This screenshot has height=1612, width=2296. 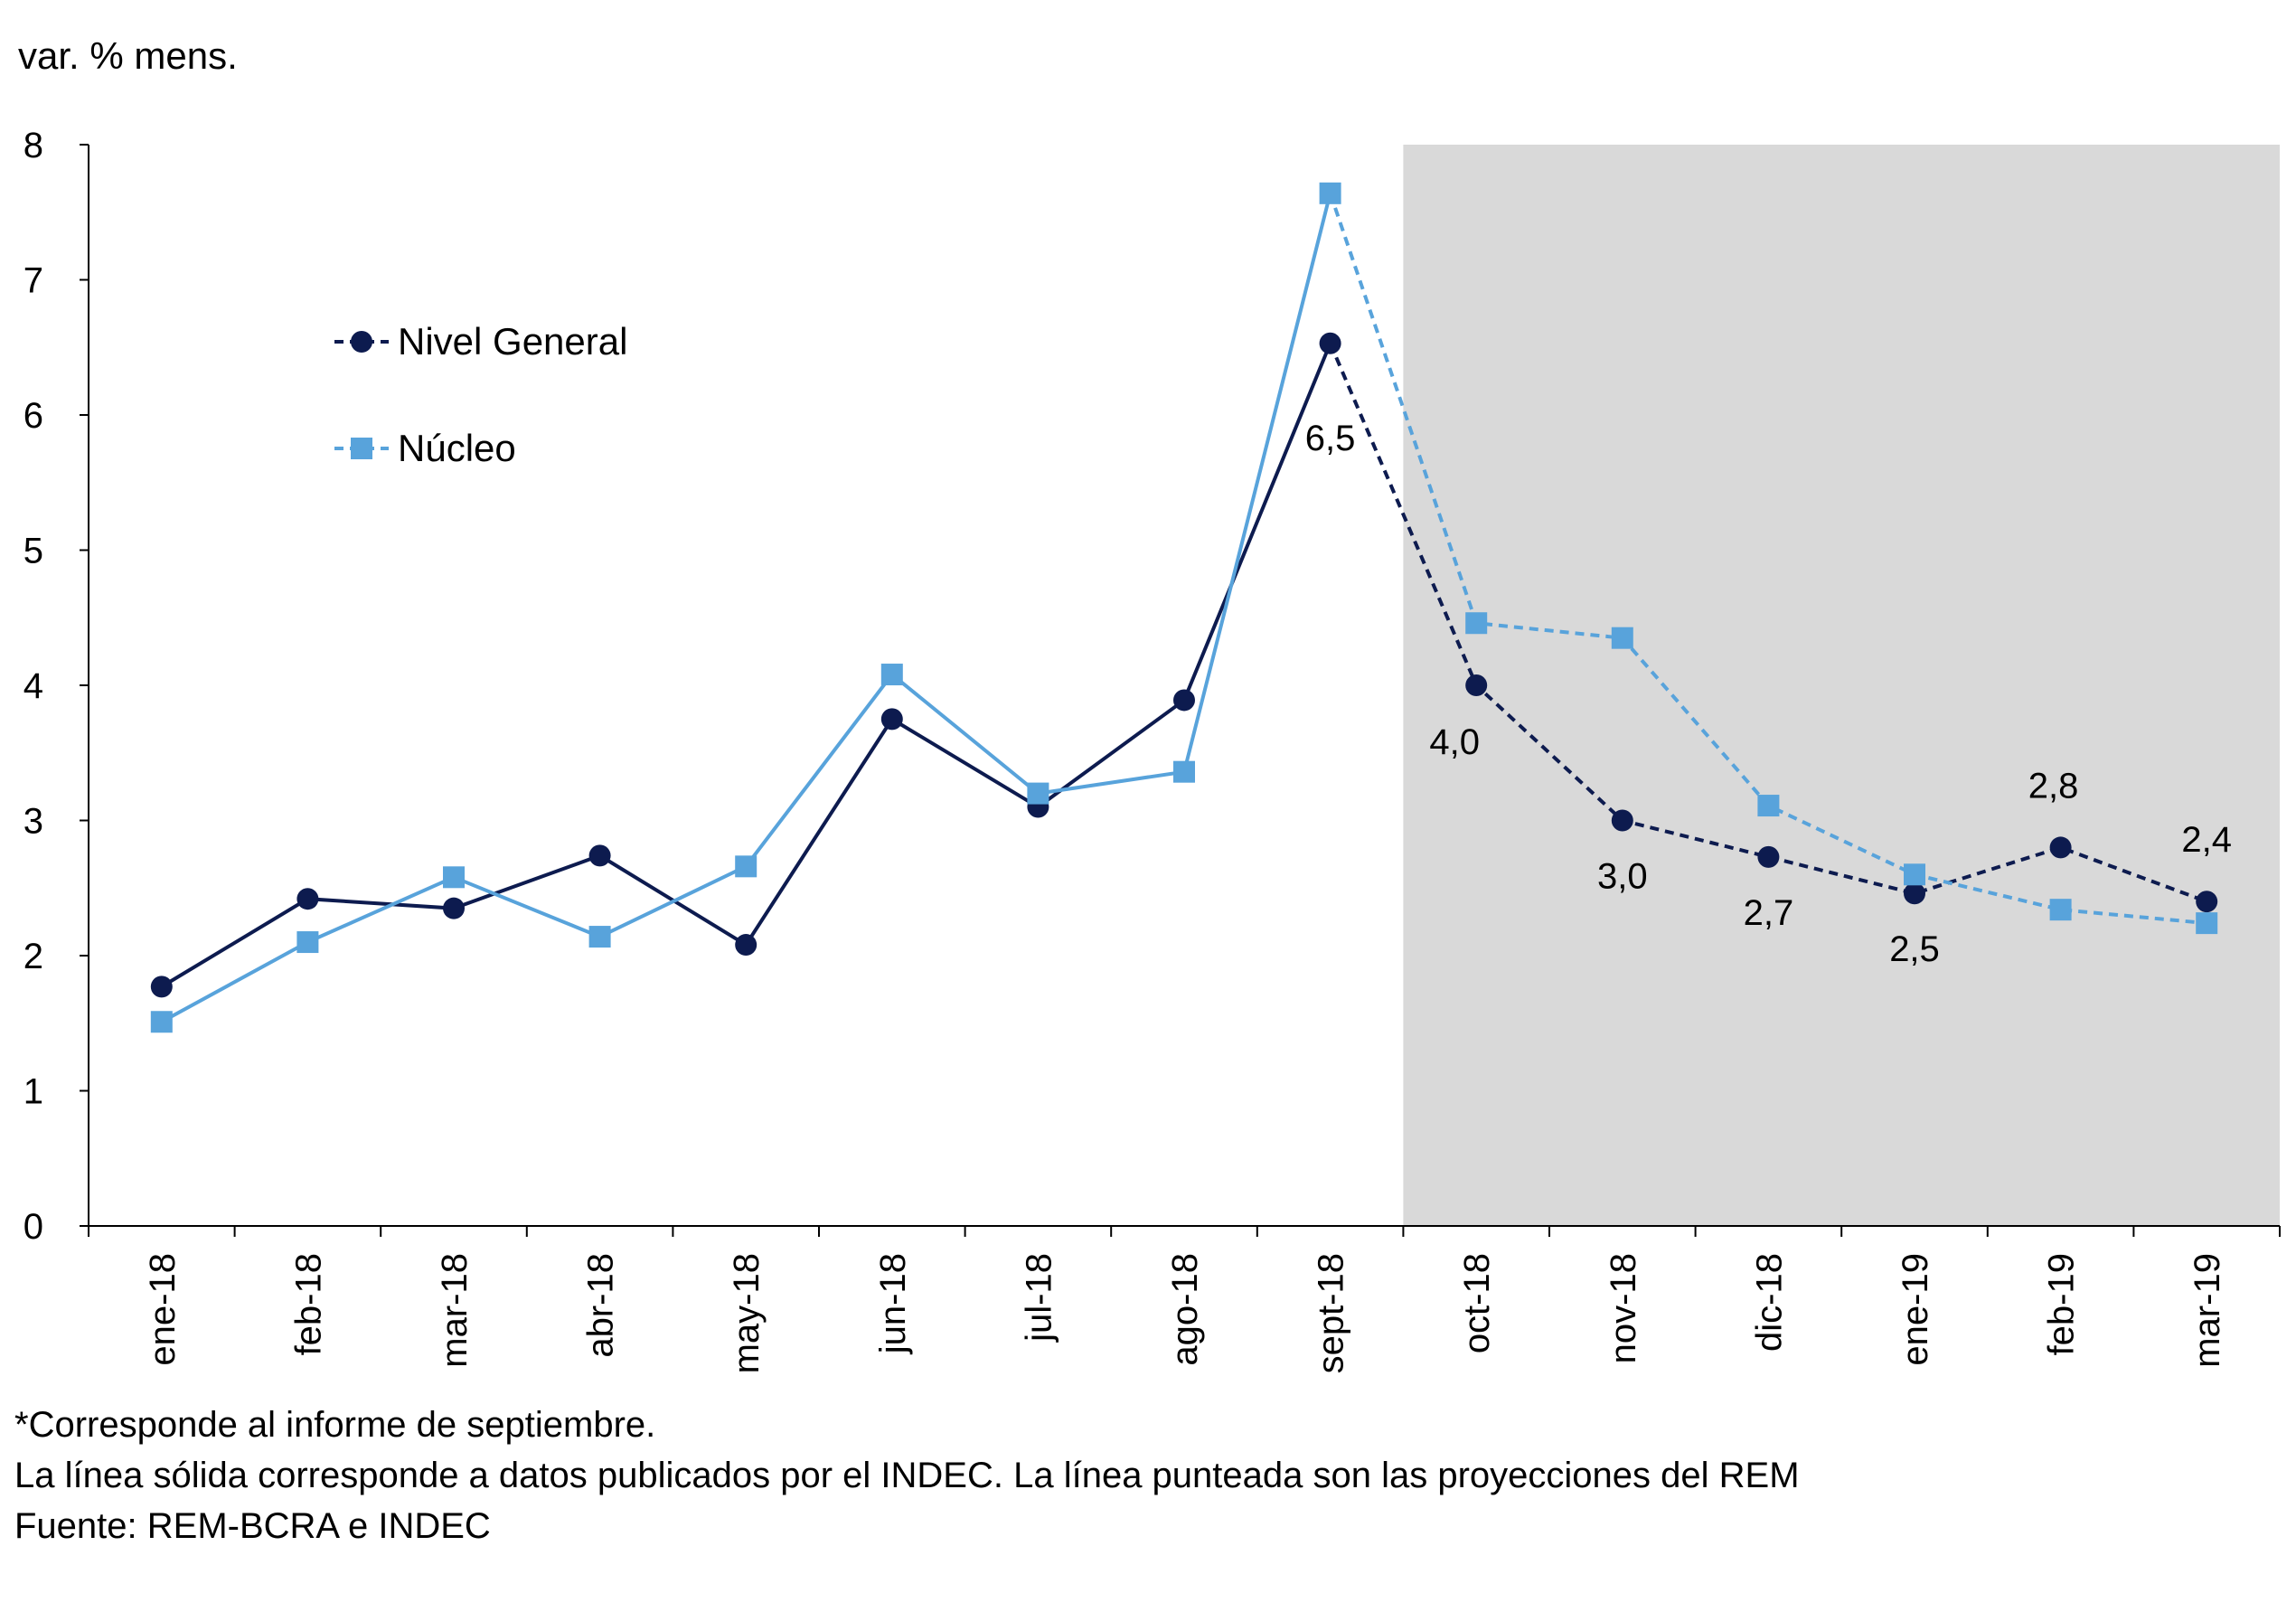 What do you see at coordinates (747, 1313) in the screenshot?
I see `x-tick-label: may-18` at bounding box center [747, 1313].